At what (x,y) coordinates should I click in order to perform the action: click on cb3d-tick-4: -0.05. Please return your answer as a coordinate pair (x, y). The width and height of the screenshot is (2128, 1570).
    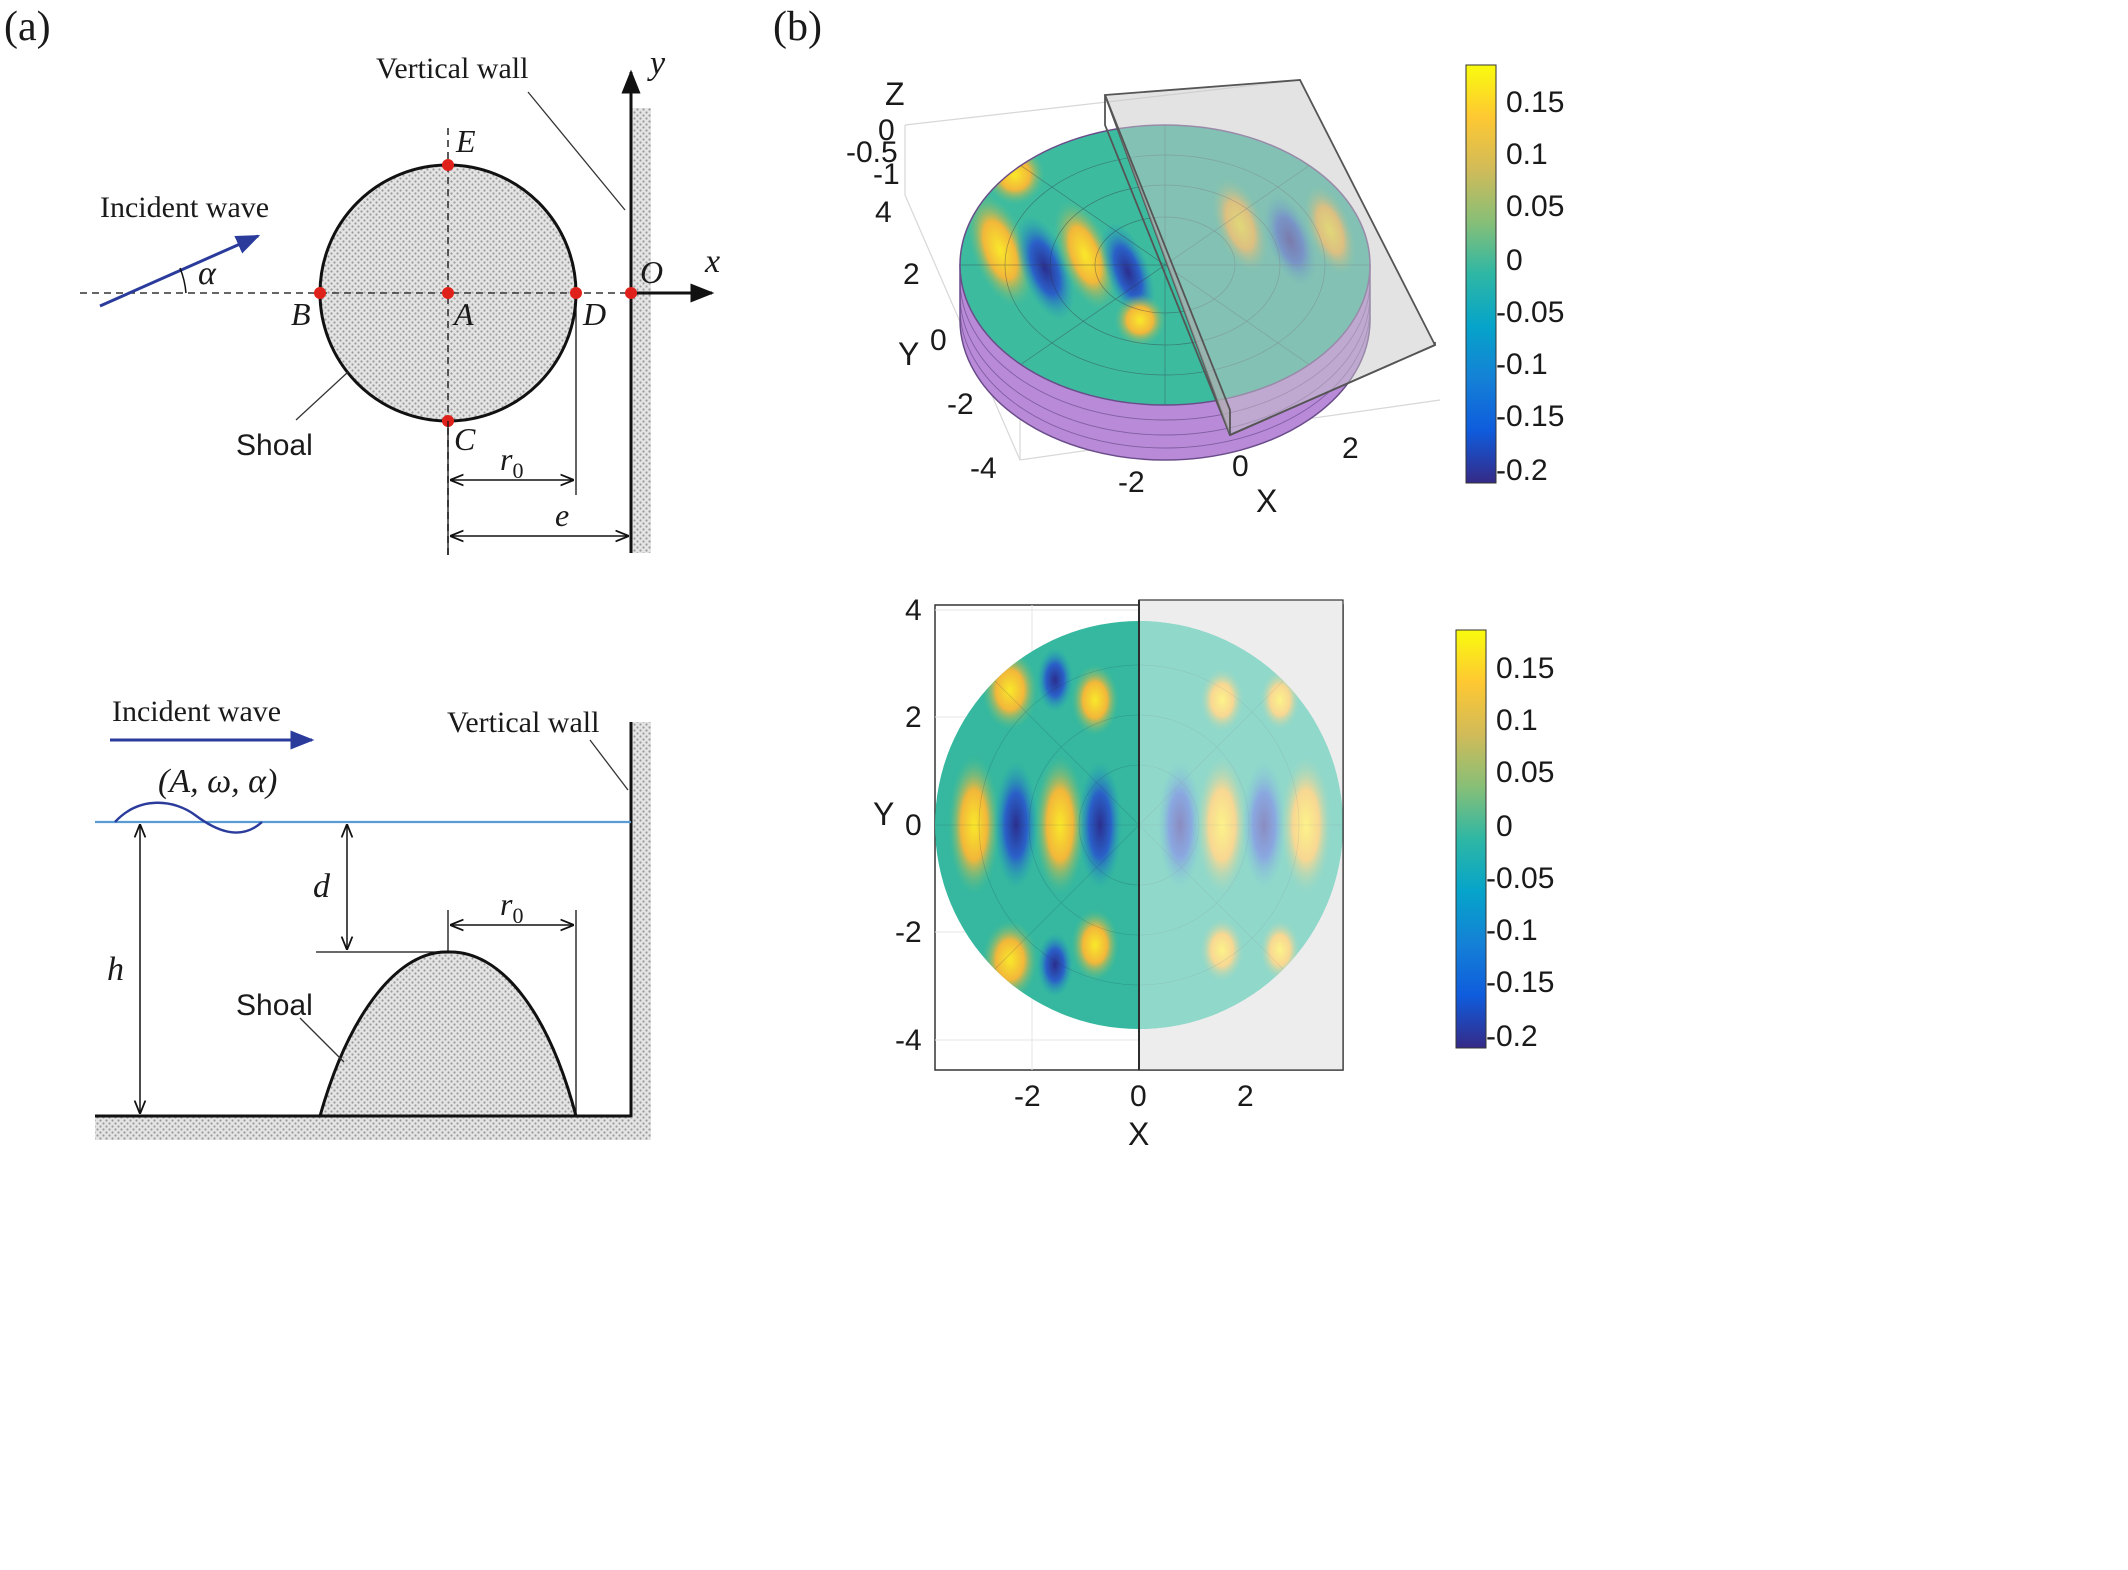
    Looking at the image, I should click on (1530, 312).